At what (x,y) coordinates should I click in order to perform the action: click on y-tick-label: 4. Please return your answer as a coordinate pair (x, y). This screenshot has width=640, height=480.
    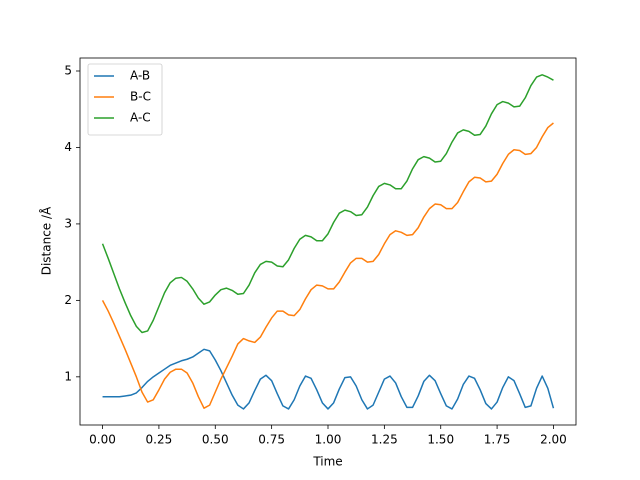
    Looking at the image, I should click on (68, 147).